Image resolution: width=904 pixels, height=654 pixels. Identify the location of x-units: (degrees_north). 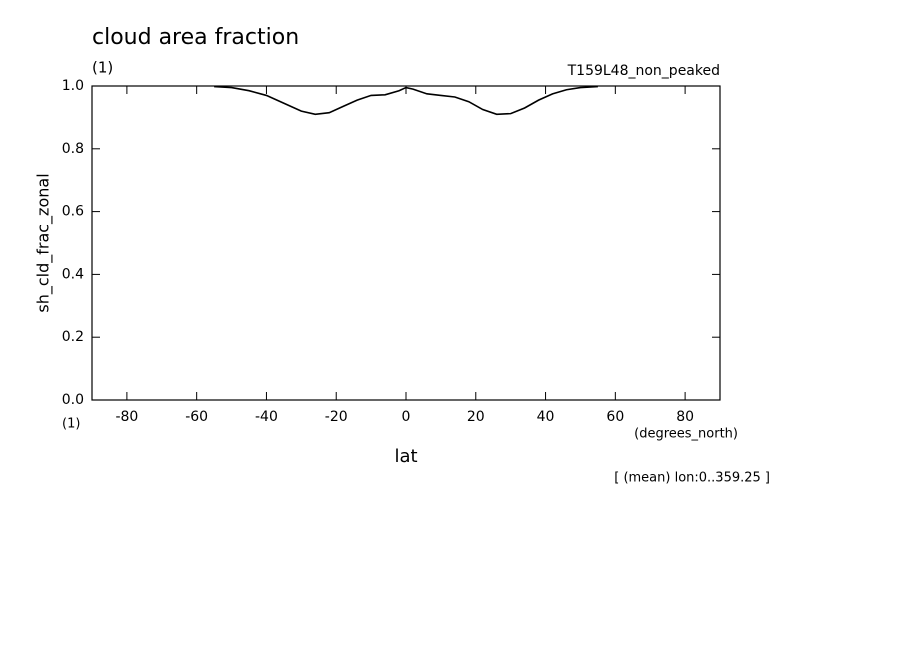
(686, 434).